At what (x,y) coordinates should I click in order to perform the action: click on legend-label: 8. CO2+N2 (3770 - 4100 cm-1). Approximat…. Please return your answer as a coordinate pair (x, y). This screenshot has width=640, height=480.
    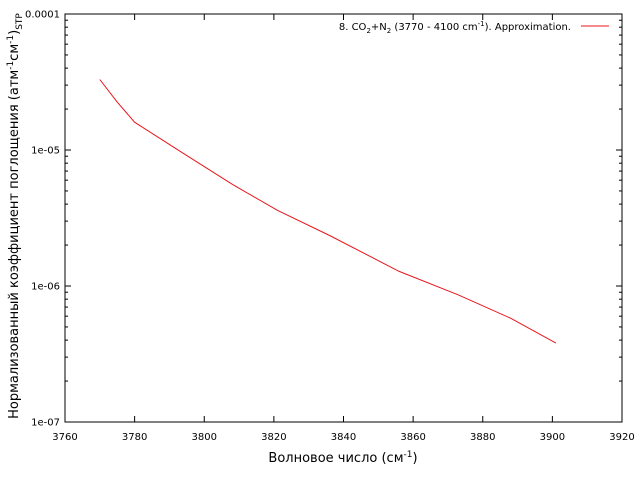
    Looking at the image, I should click on (455, 27).